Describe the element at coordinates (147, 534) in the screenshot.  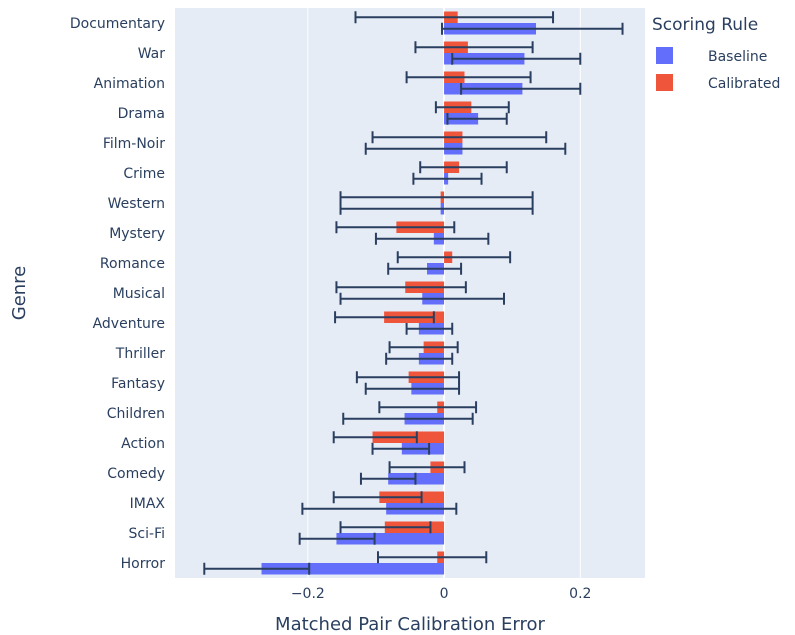
I see `y-tick-label: Sci-Fi` at that location.